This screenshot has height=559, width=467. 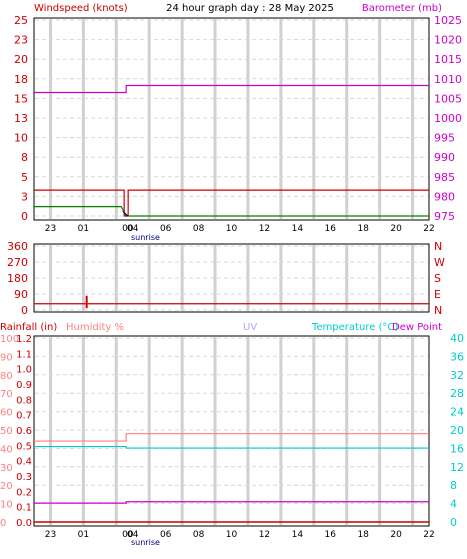 What do you see at coordinates (6, 394) in the screenshot?
I see `humidity-tick-label: 70` at bounding box center [6, 394].